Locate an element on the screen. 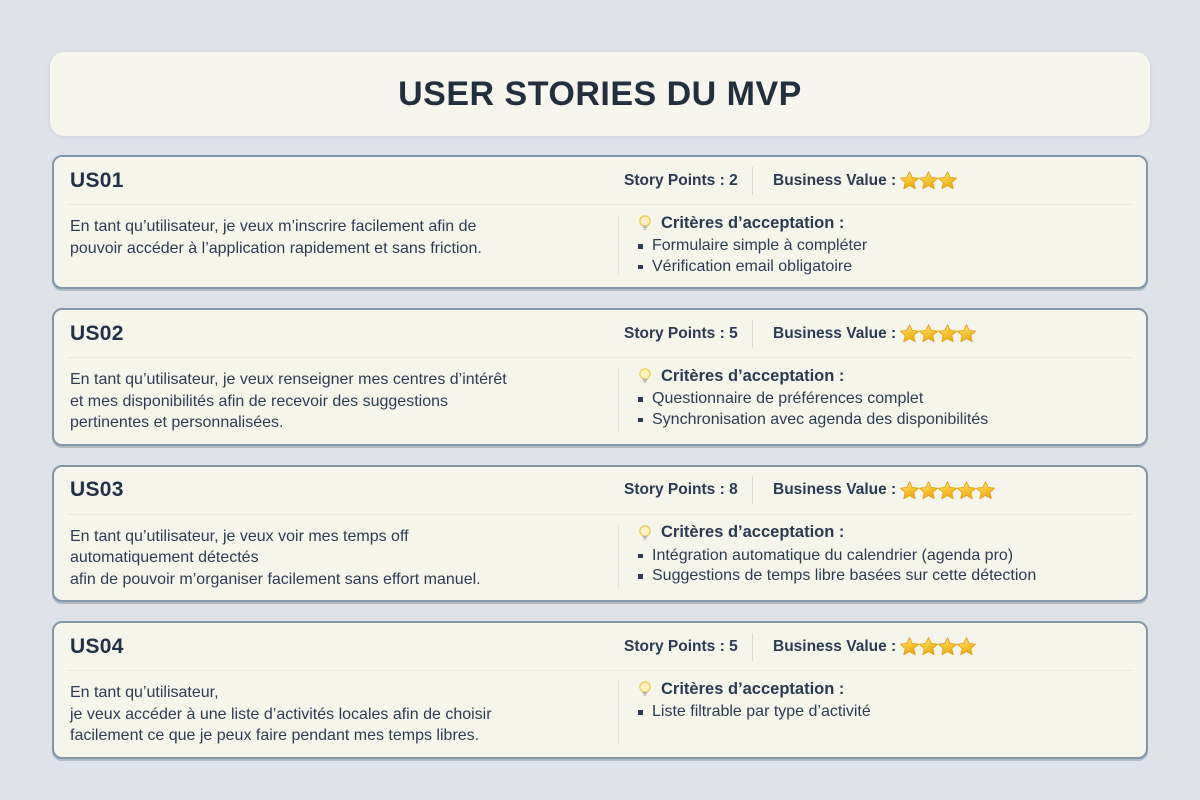 The width and height of the screenshot is (1200, 800). criteria-item: Liste filtrable par type d’activité is located at coordinates (882, 712).